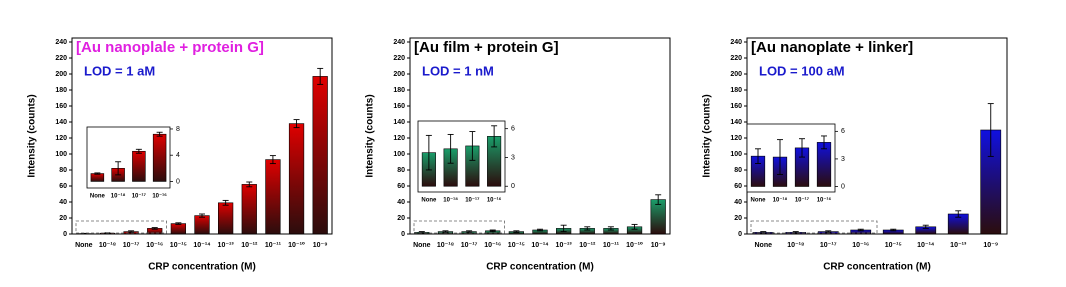 Image resolution: width=1066 pixels, height=287 pixels. Describe the element at coordinates (990, 245) in the screenshot. I see `x-tick-label: 10⁻⁹` at that location.